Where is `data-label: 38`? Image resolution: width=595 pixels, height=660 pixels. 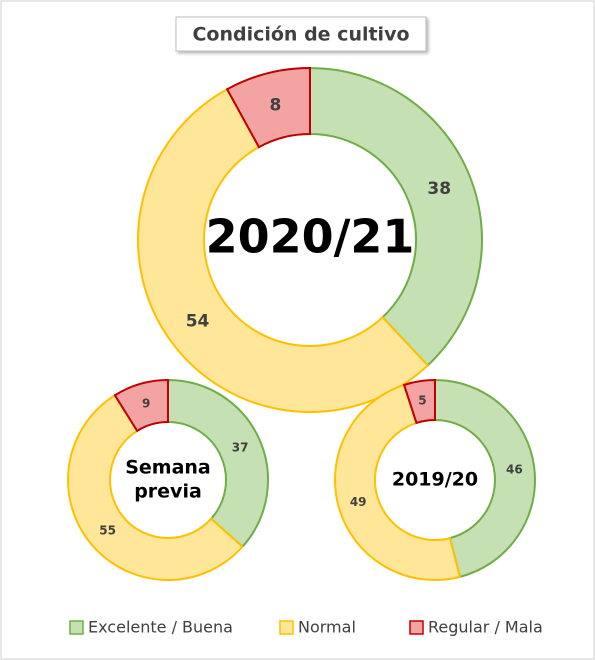
data-label: 38 is located at coordinates (439, 189).